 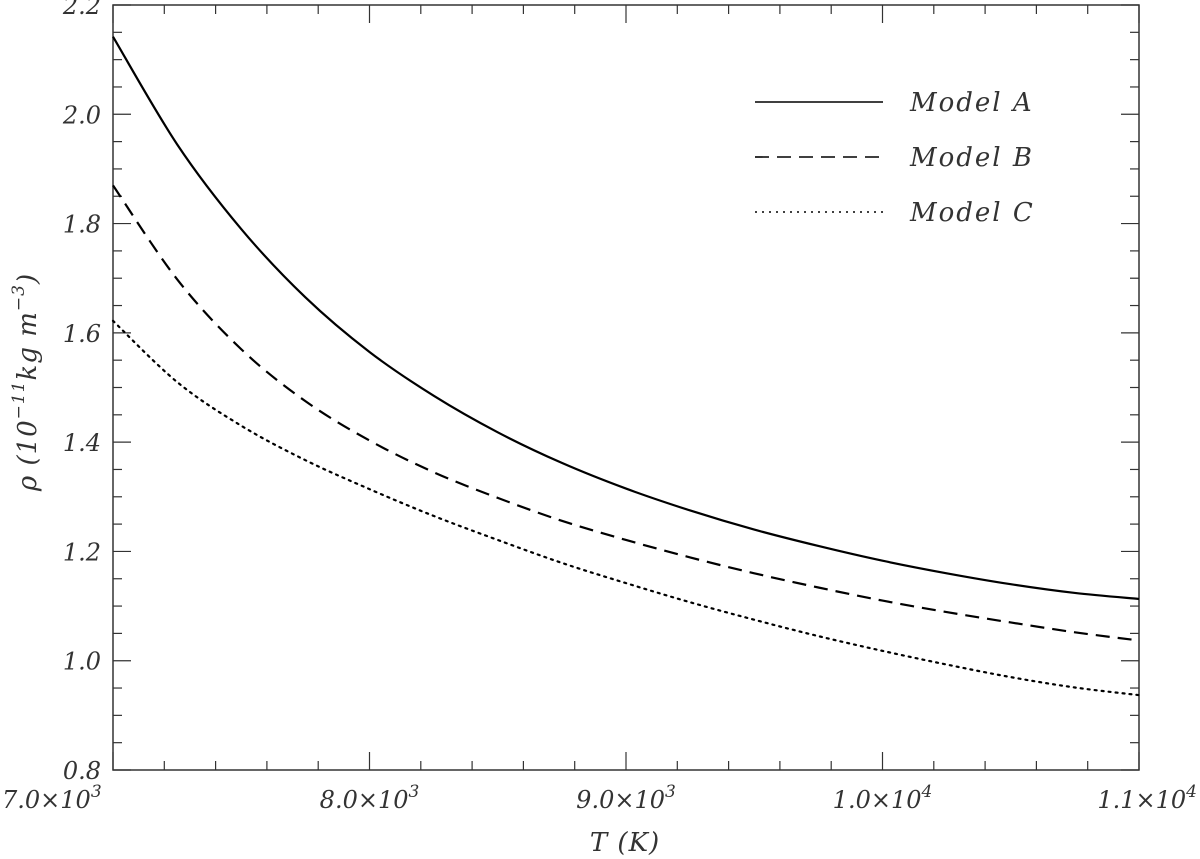 What do you see at coordinates (28, 447) in the screenshot?
I see `y-axis-label-open: (10` at bounding box center [28, 447].